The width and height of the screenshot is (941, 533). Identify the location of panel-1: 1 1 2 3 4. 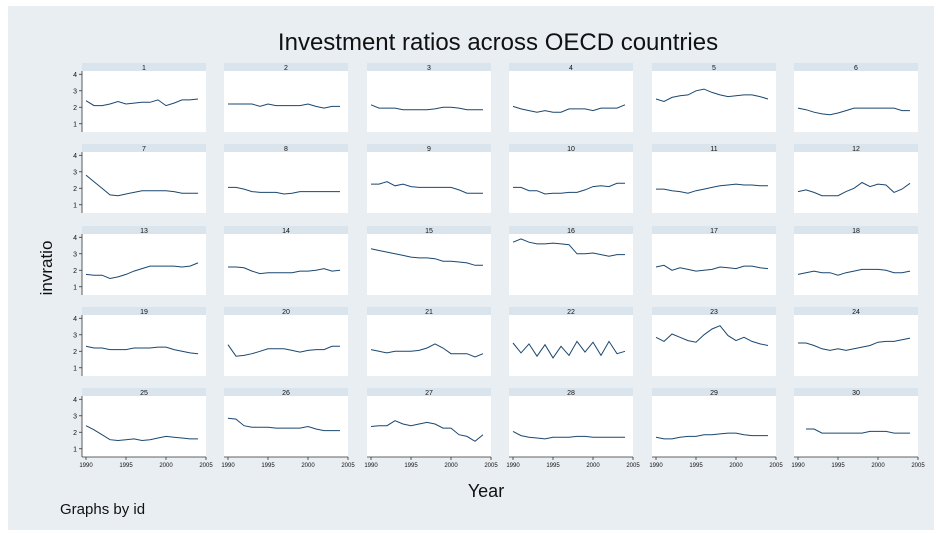
(139, 97).